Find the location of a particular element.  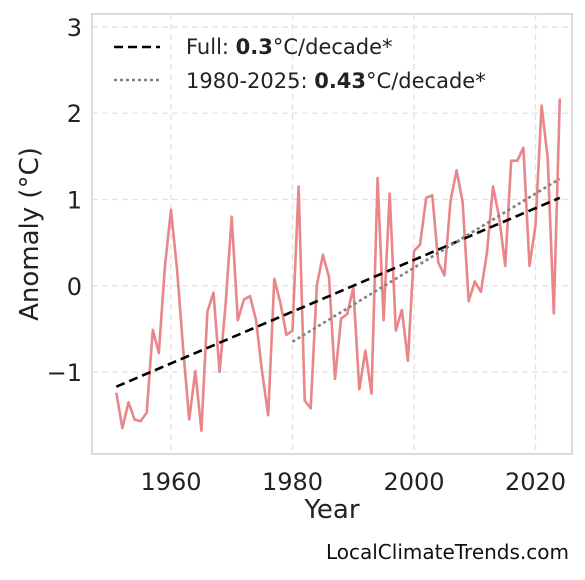

trend-recent-line is located at coordinates (426, 260).